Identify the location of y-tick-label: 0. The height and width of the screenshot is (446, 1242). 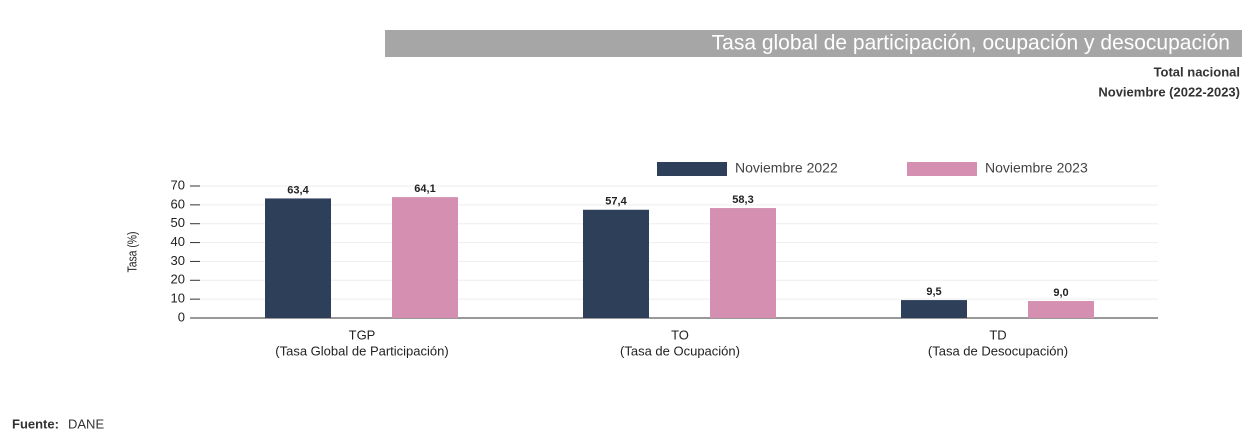
(181, 316).